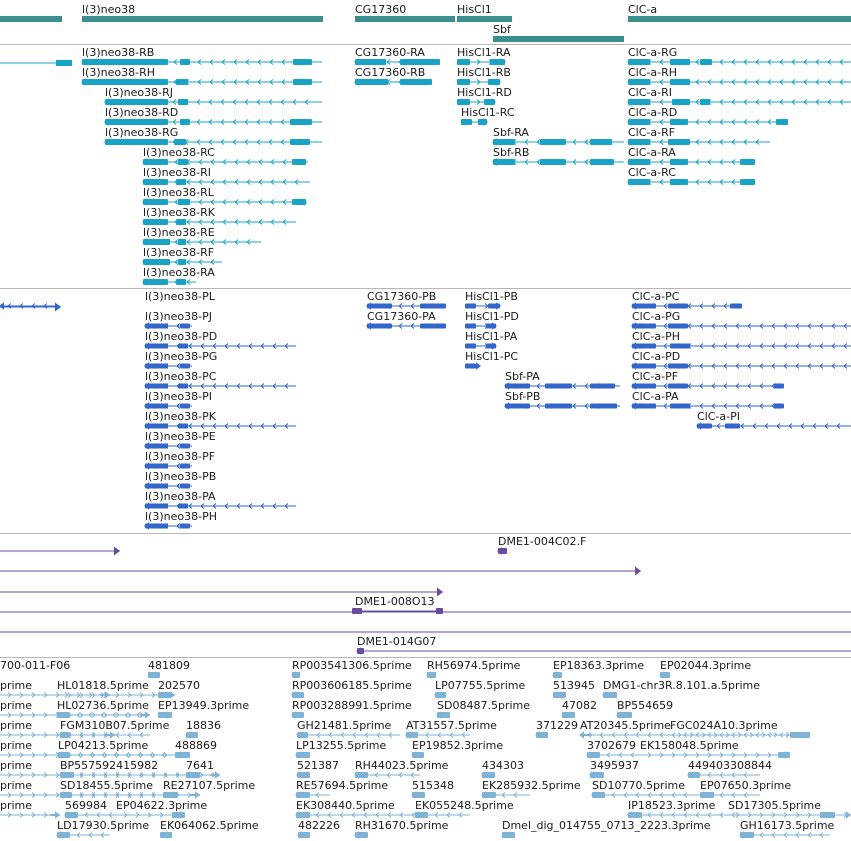 The image size is (851, 841). Describe the element at coordinates (203, 725) in the screenshot. I see `feature-label: 18836` at that location.